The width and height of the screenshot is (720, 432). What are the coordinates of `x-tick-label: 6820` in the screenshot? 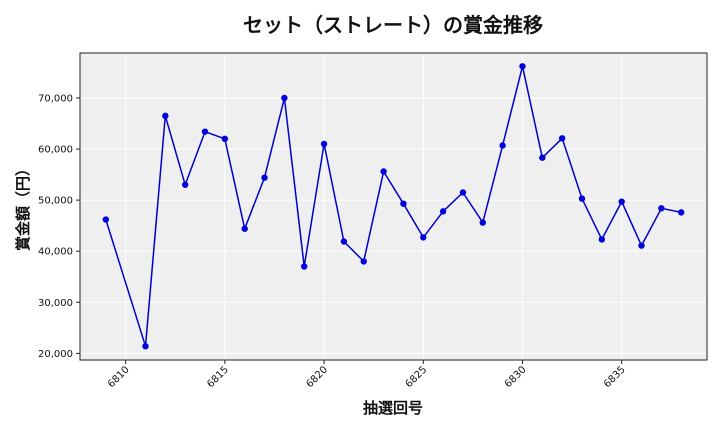 It's located at (317, 377).